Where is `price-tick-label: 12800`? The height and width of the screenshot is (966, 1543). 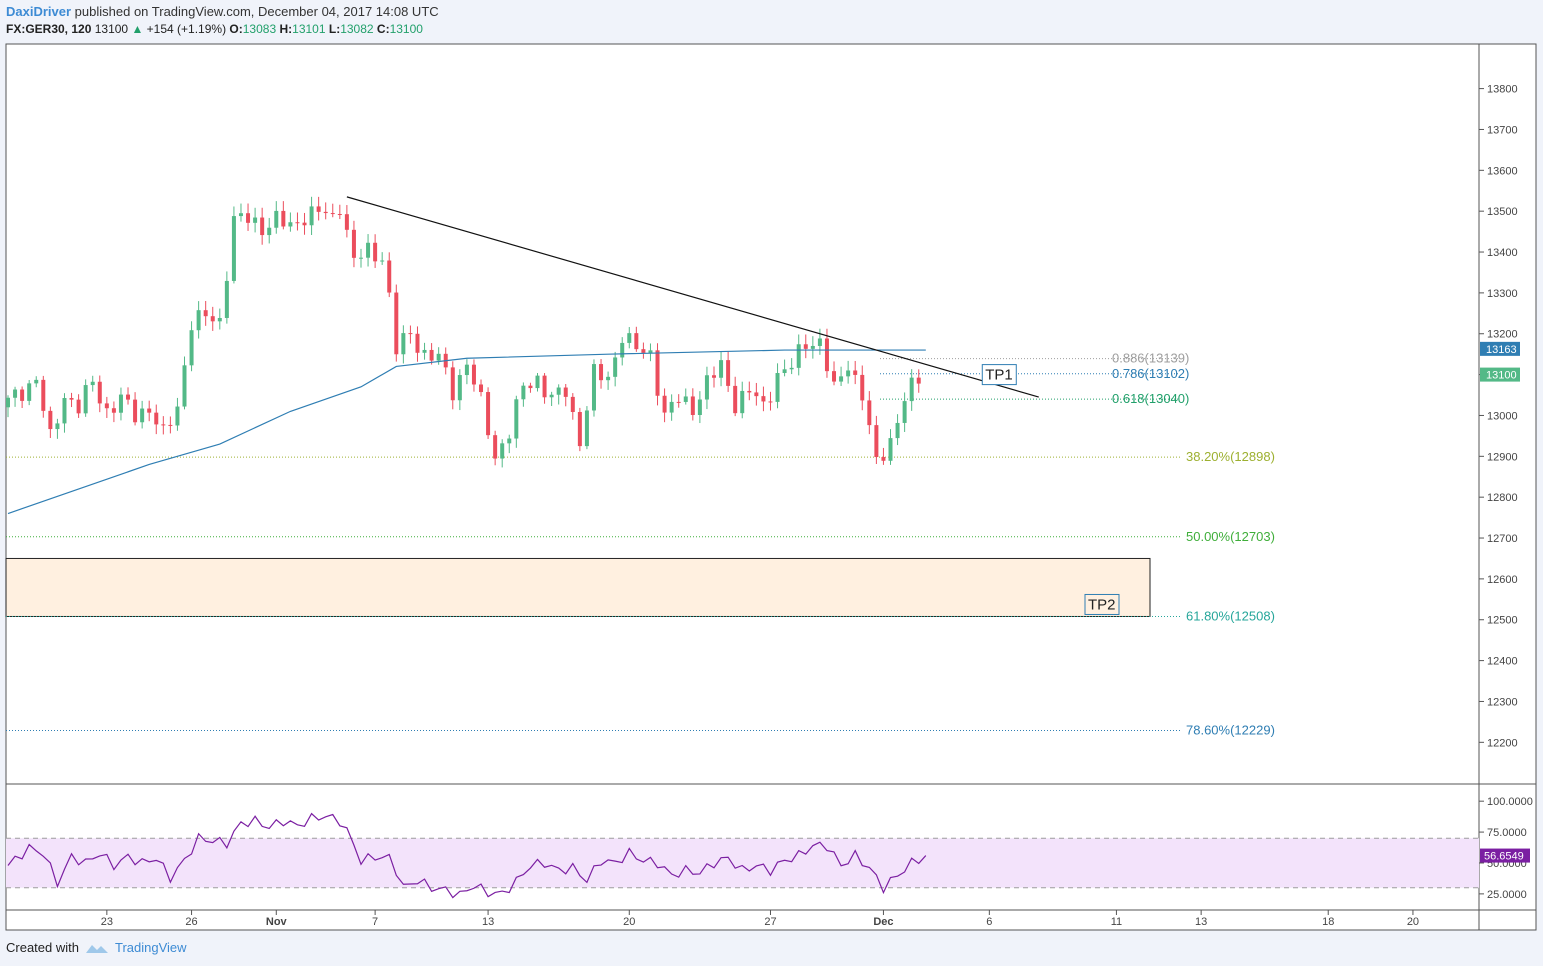
price-tick-label: 12800 is located at coordinates (1502, 498).